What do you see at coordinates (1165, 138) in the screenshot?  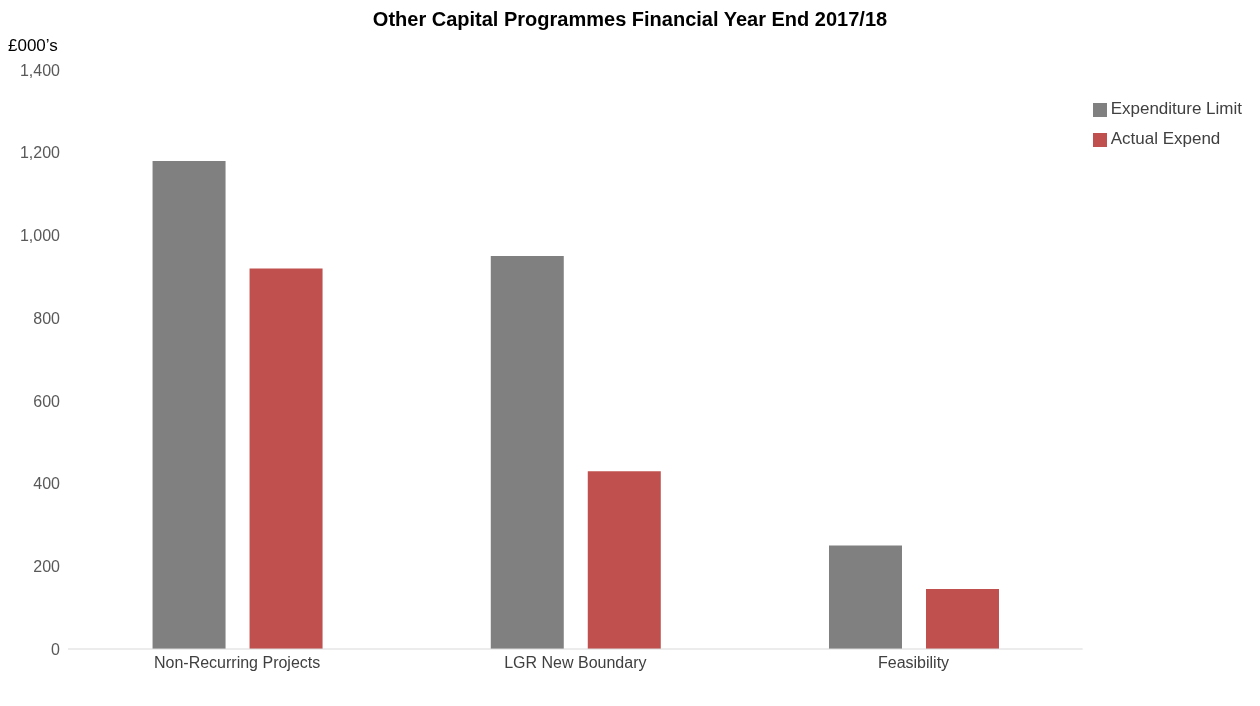 I see `legend-label: Actual Expend` at bounding box center [1165, 138].